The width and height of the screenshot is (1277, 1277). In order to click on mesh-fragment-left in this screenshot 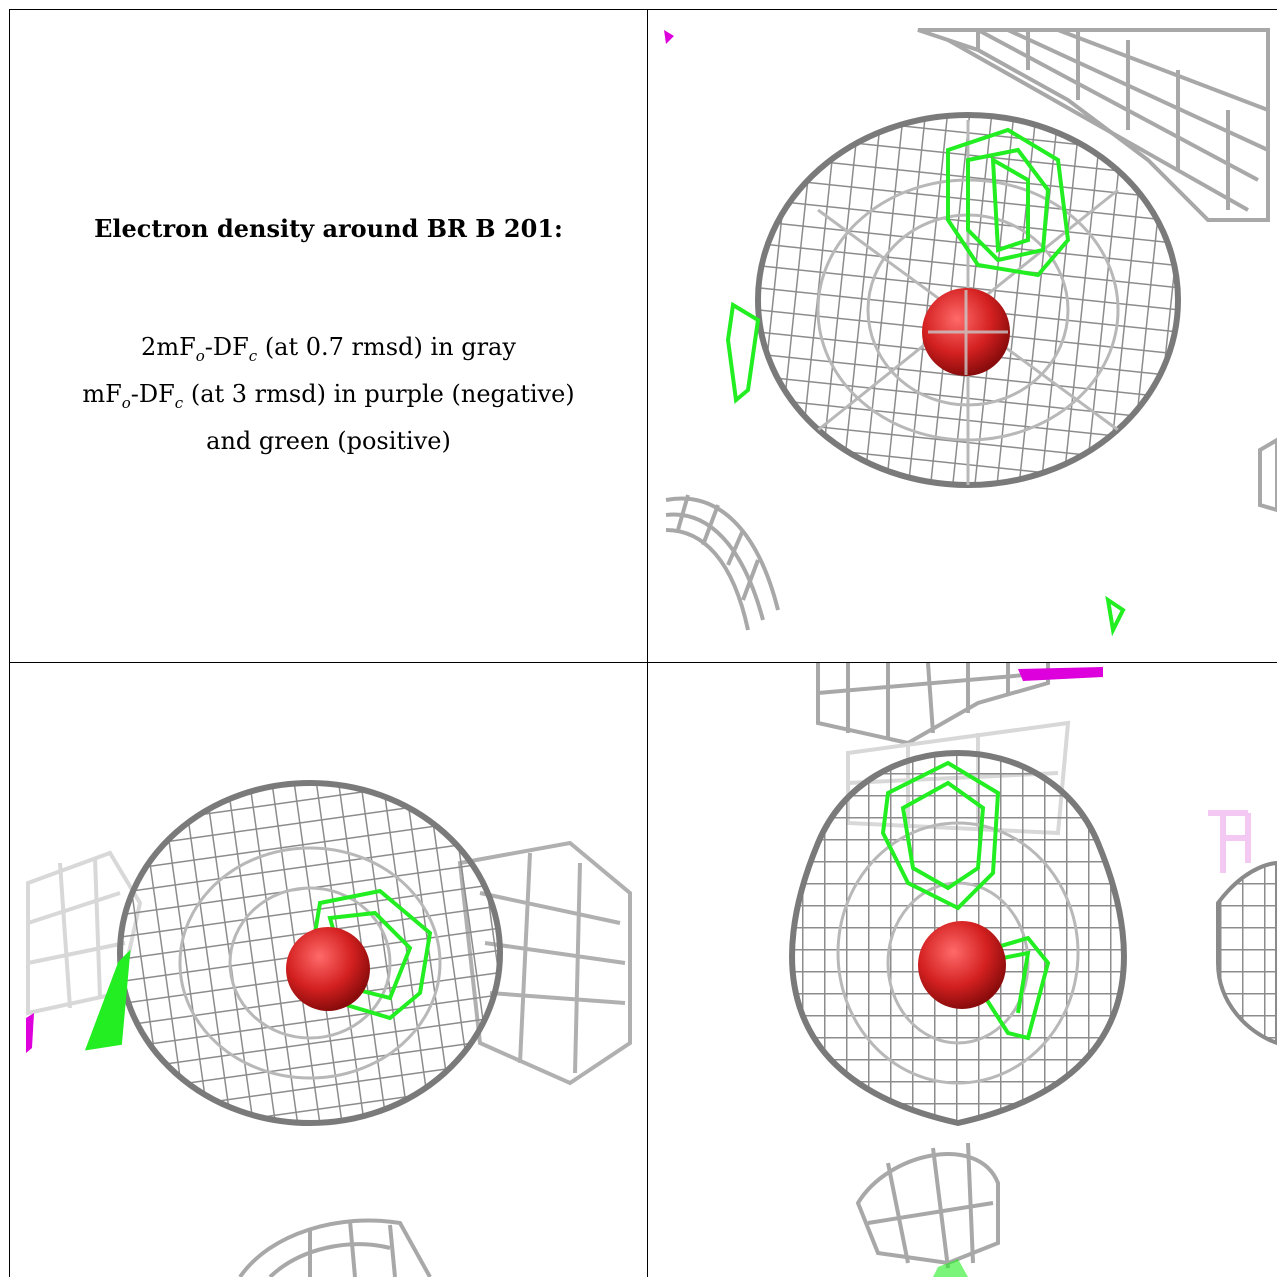, I will do `click(722, 562)`.